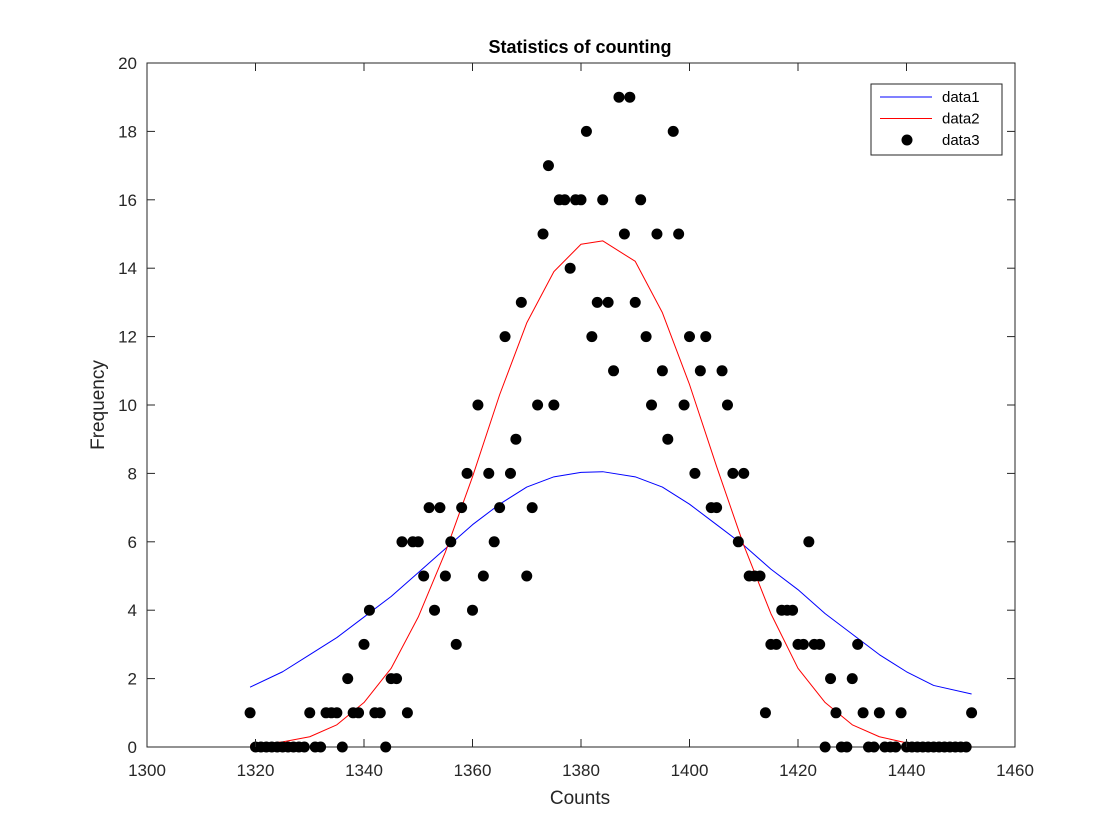 Image resolution: width=1120 pixels, height=840 pixels. Describe the element at coordinates (961, 97) in the screenshot. I see `legend-entry-label: data1` at that location.